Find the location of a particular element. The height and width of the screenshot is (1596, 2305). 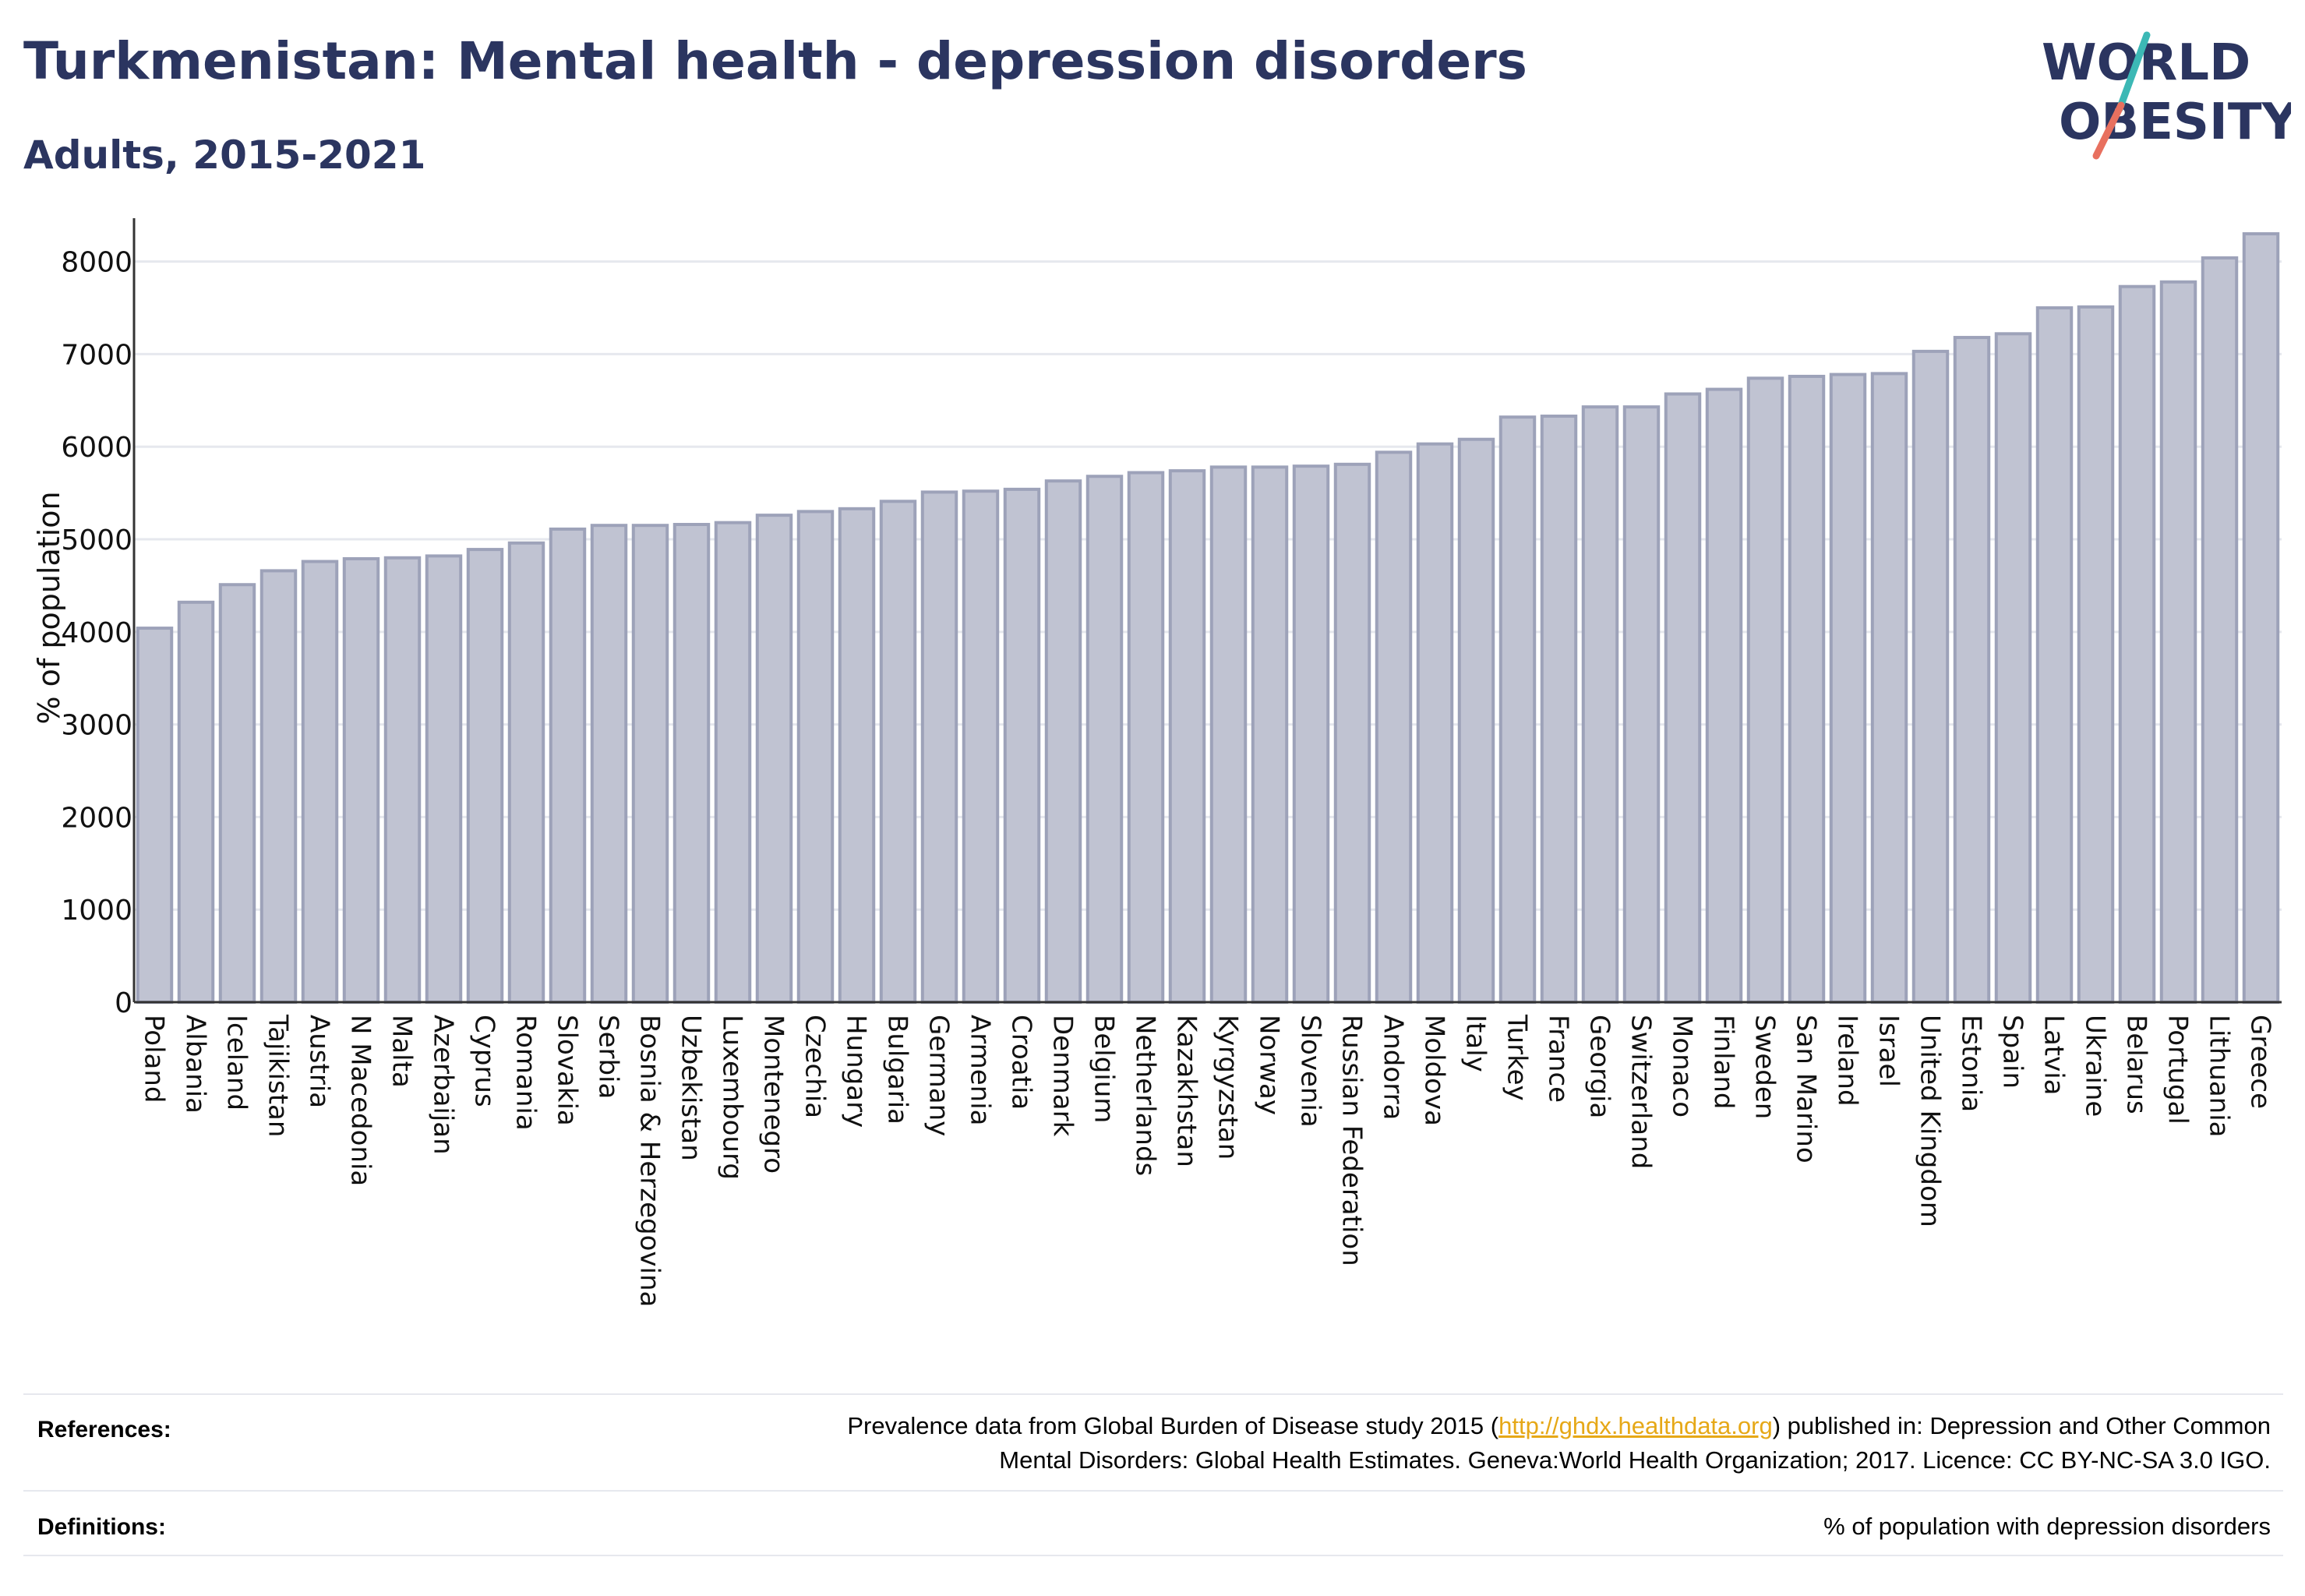

y-tick-label: 6000 is located at coordinates (96, 448).